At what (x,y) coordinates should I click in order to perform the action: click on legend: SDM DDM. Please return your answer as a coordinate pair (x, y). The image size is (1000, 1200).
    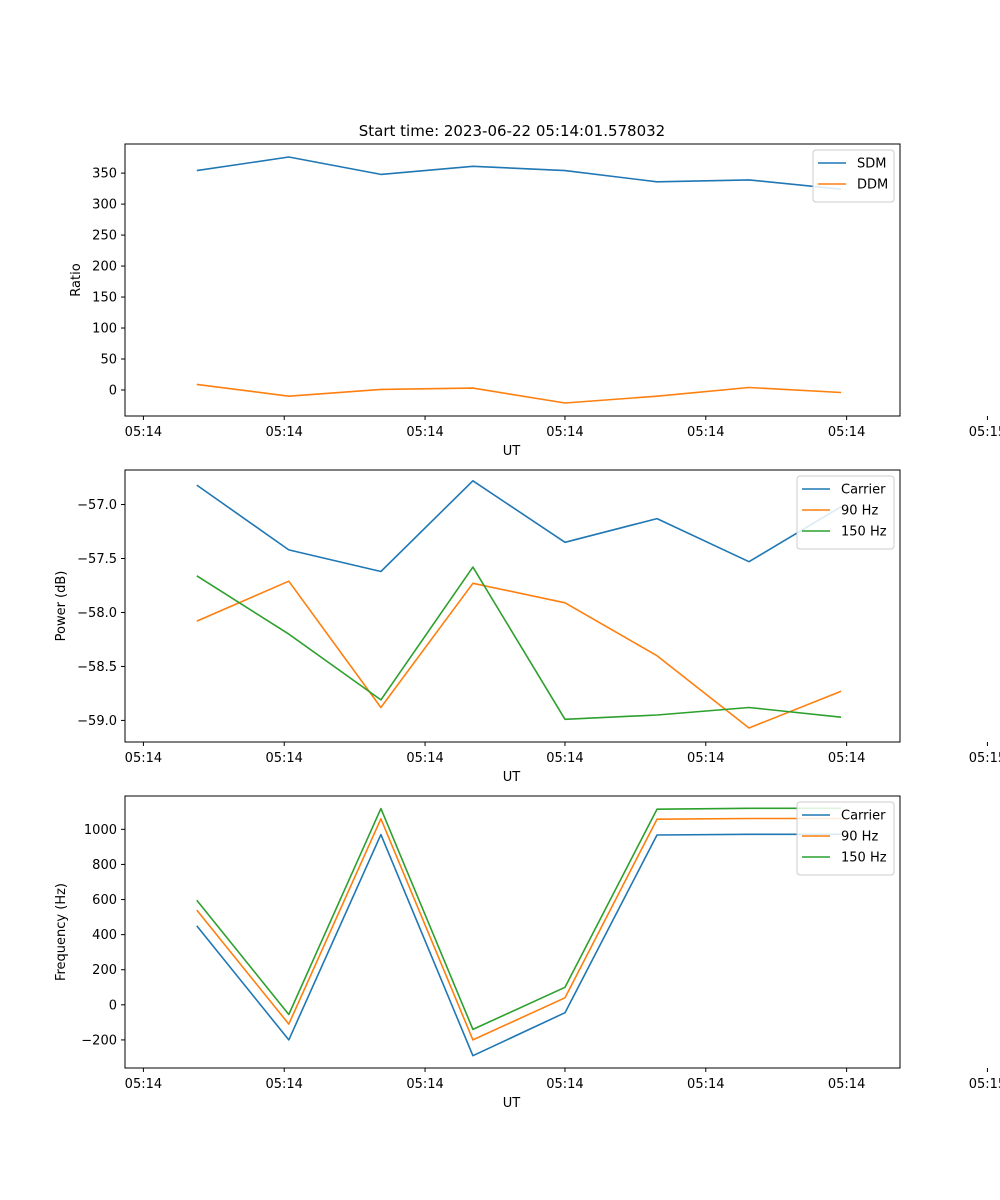
    Looking at the image, I should click on (853, 176).